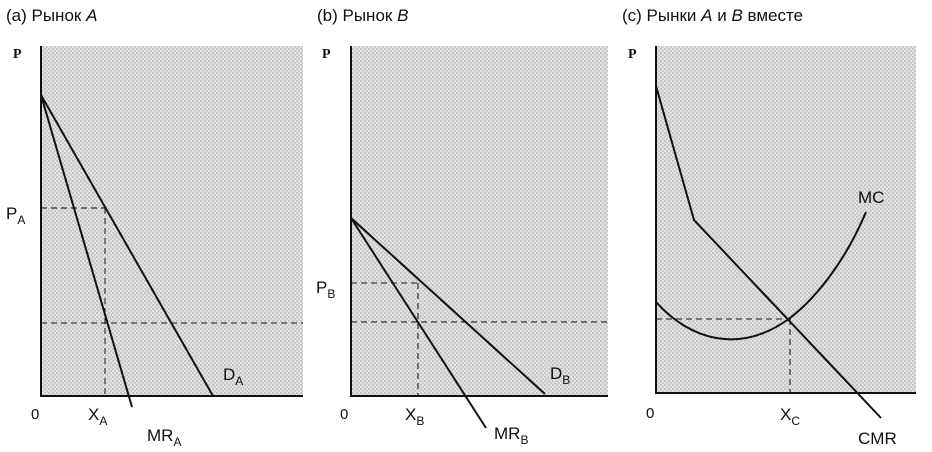 This screenshot has height=452, width=932. What do you see at coordinates (11, 213) in the screenshot?
I see `panel-a-price-letter: P` at bounding box center [11, 213].